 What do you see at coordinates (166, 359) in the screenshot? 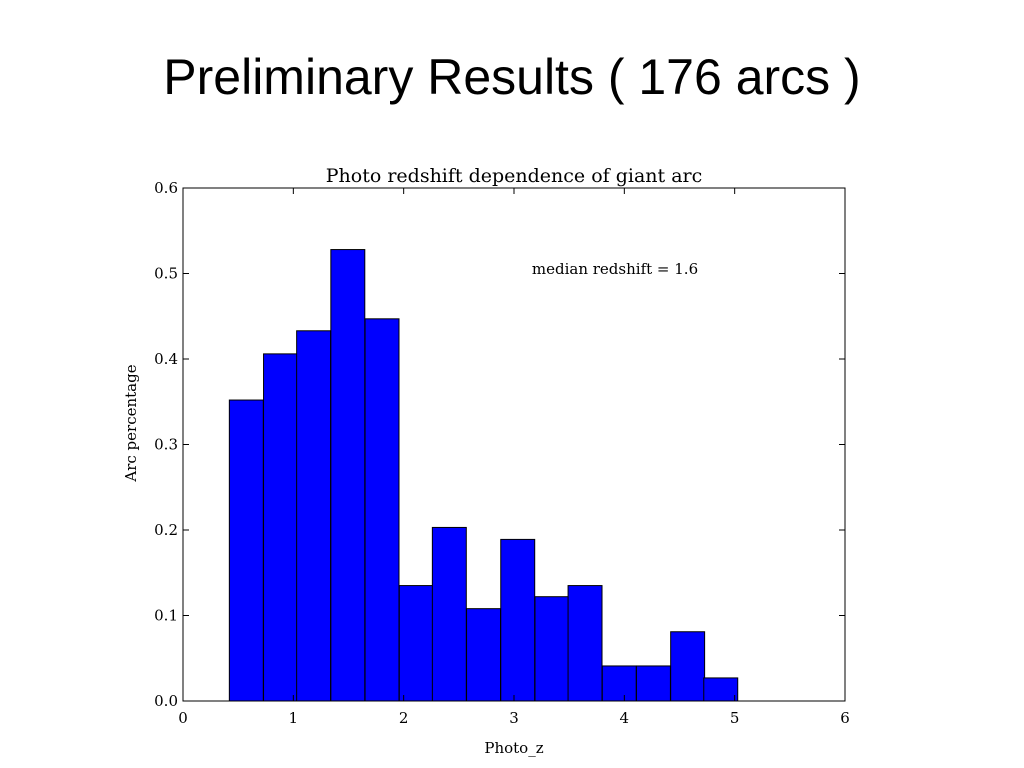
I see `y-tick-label: 0.4` at bounding box center [166, 359].